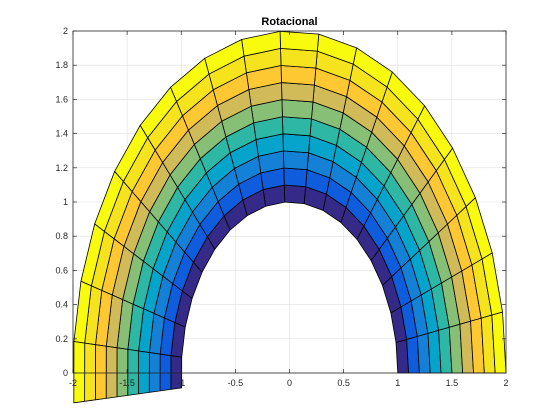  What do you see at coordinates (73, 383) in the screenshot?
I see `x-tick-label: -2` at bounding box center [73, 383].